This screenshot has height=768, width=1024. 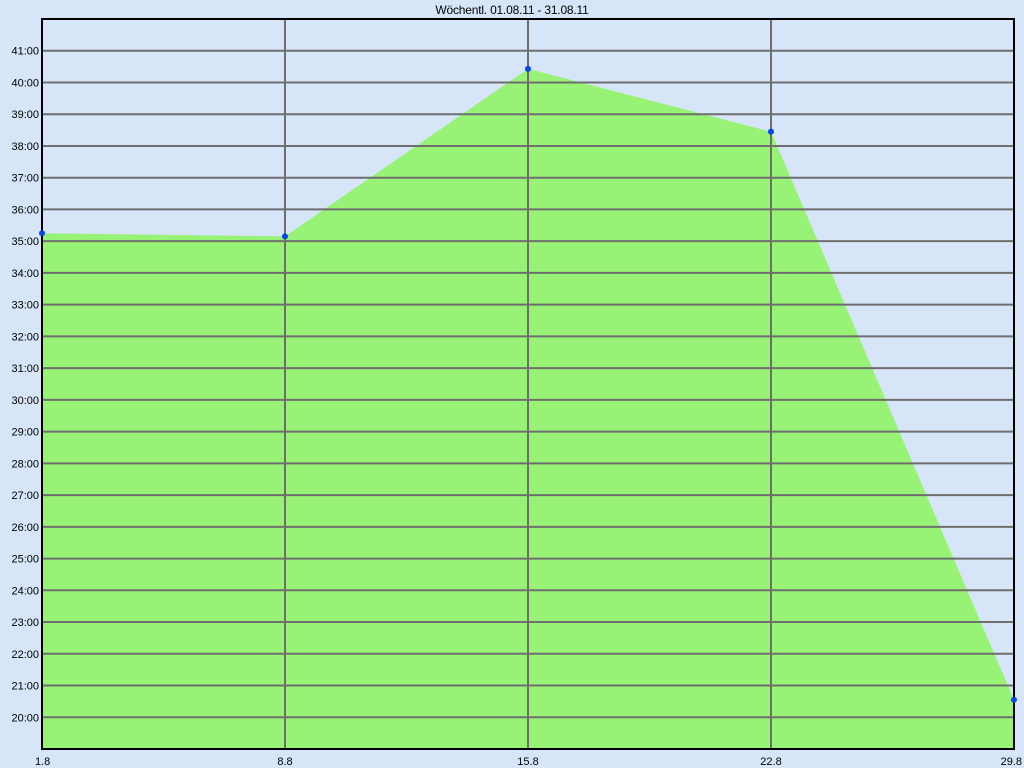 What do you see at coordinates (284, 762) in the screenshot?
I see `x-tick-label: 8.8` at bounding box center [284, 762].